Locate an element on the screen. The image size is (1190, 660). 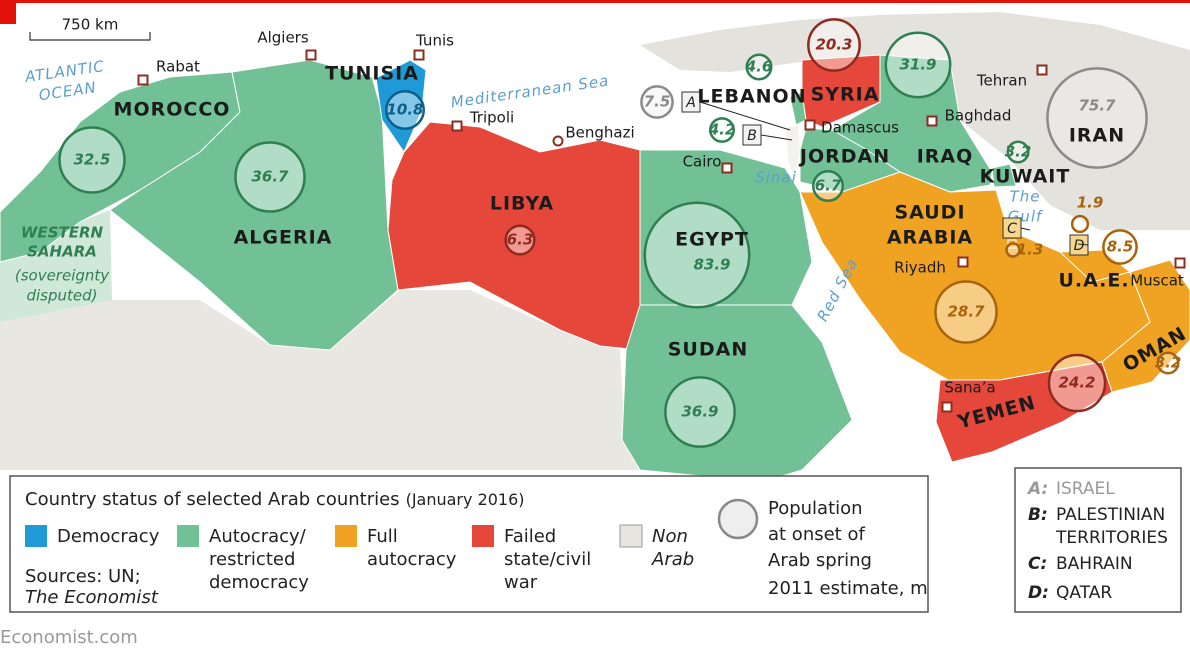
country-name: IRAQ is located at coordinates (945, 157).